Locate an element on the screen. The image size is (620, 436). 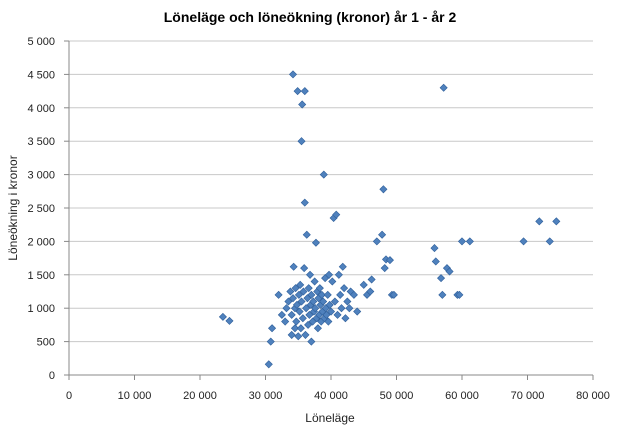
y-tick-label: 0 is located at coordinates (52, 376).